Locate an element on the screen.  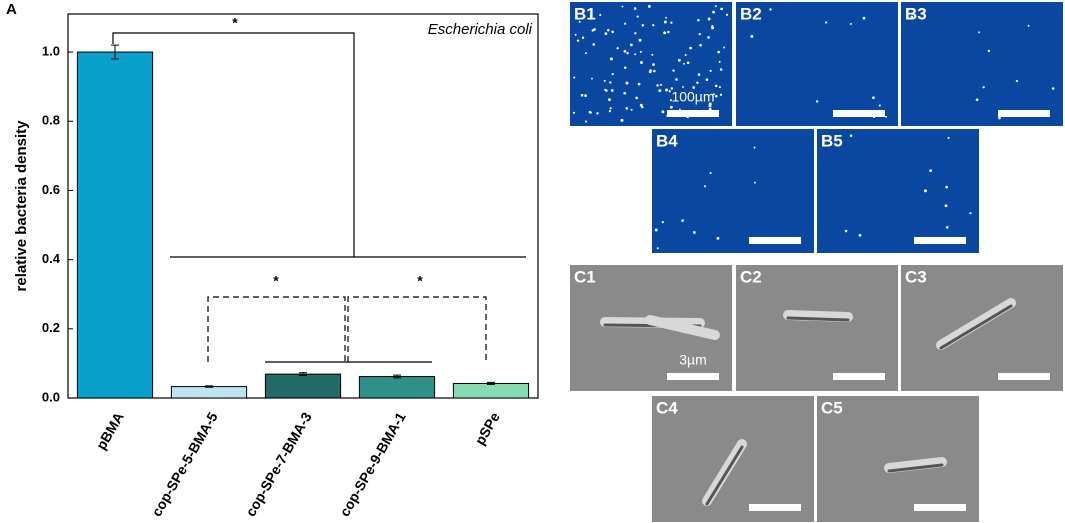
panel-label: B4 is located at coordinates (667, 140).